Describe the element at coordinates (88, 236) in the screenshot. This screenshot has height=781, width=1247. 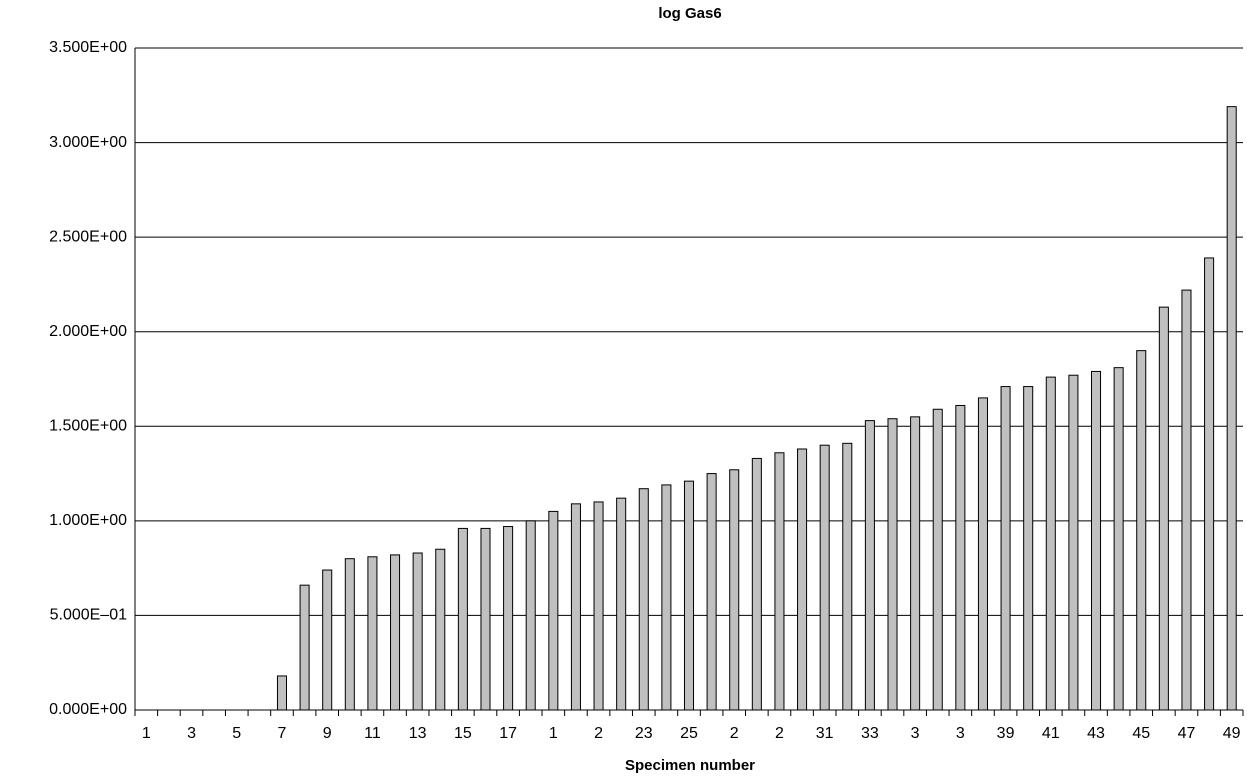
I see `y-tick-label: 2.500E+00` at that location.